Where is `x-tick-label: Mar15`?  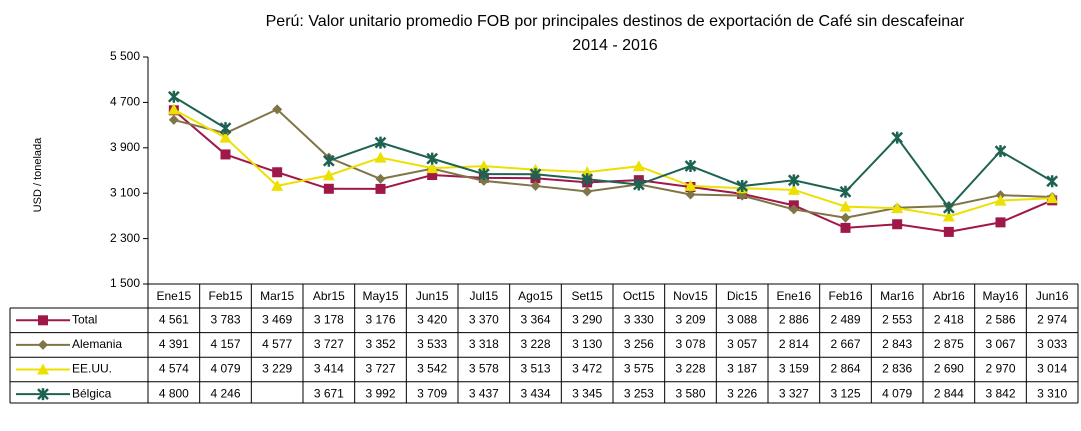 x-tick-label: Mar15 is located at coordinates (277, 296).